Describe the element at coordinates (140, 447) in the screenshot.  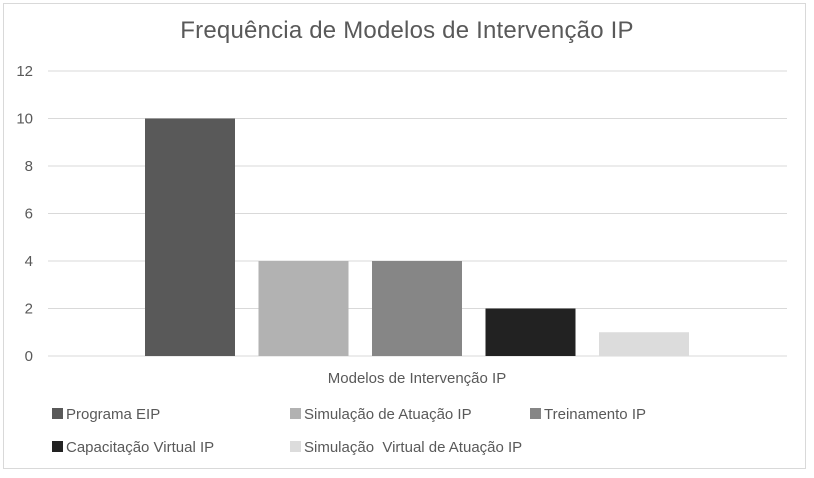
I see `legend-label: Capacitação Virtual IP` at that location.